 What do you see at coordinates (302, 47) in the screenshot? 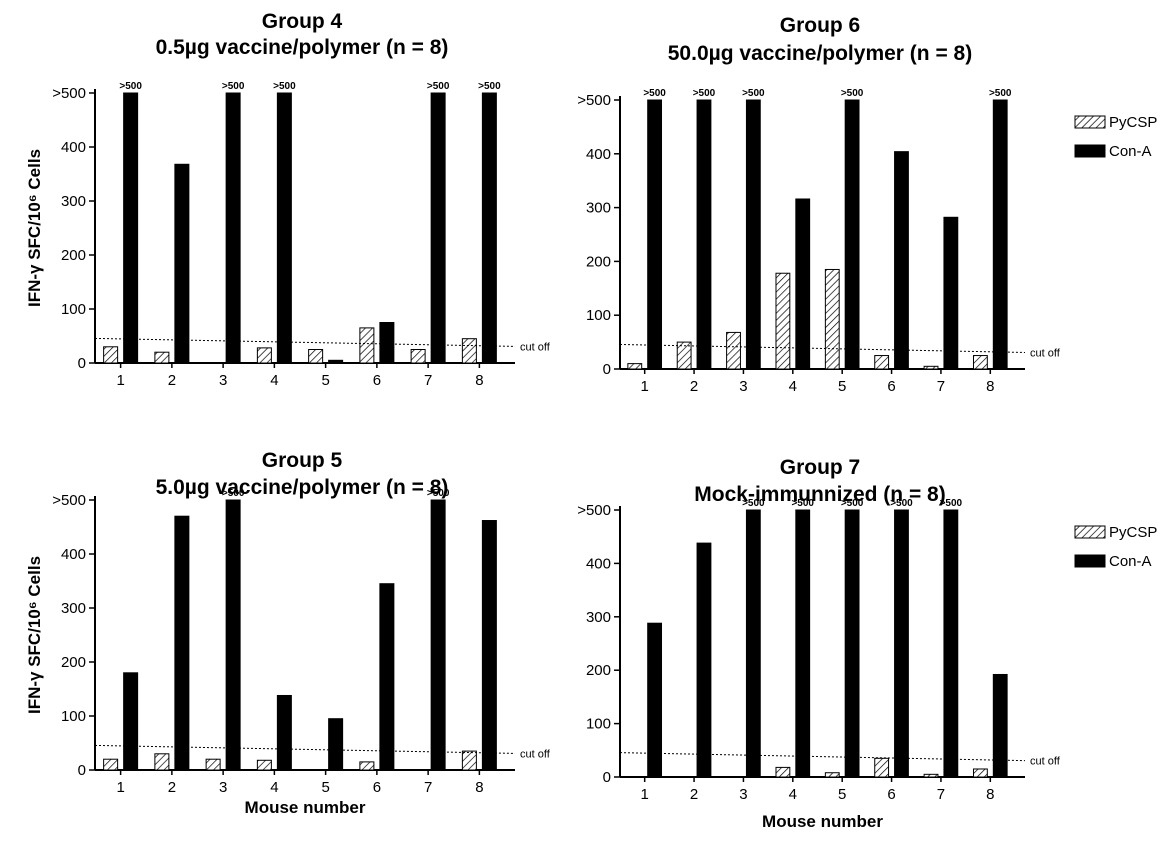
I see `chart-subtitle: 0.5µg vaccine/polymer (n = 8)` at bounding box center [302, 47].